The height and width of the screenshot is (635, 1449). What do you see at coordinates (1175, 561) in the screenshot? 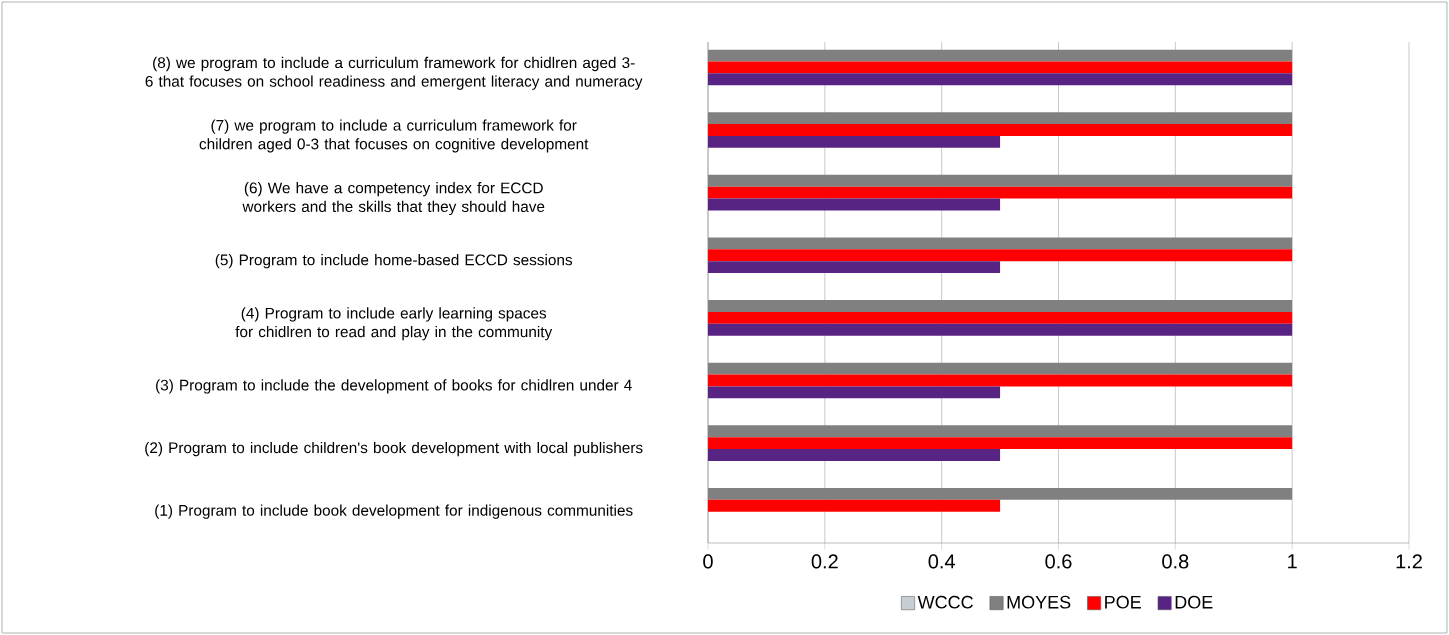
I see `x-tick-label: 0.8` at bounding box center [1175, 561].